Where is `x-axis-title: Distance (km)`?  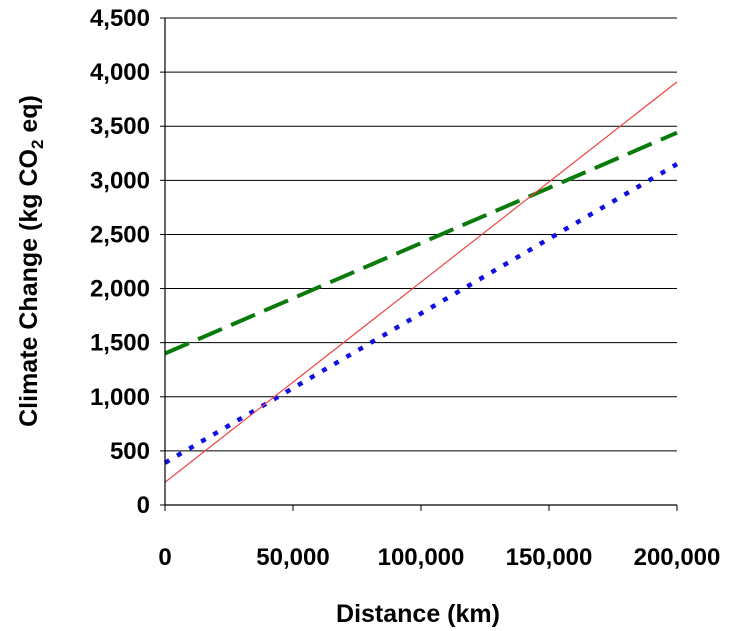 x-axis-title: Distance (km) is located at coordinates (418, 614).